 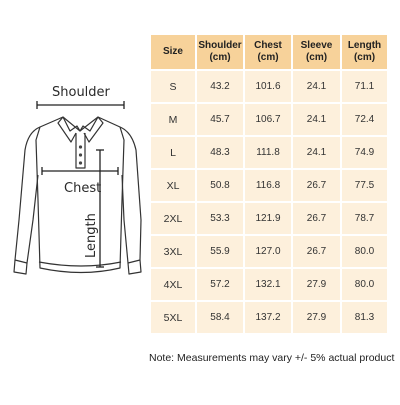 What do you see at coordinates (173, 317) in the screenshot?
I see `size-cell: 5XL` at bounding box center [173, 317].